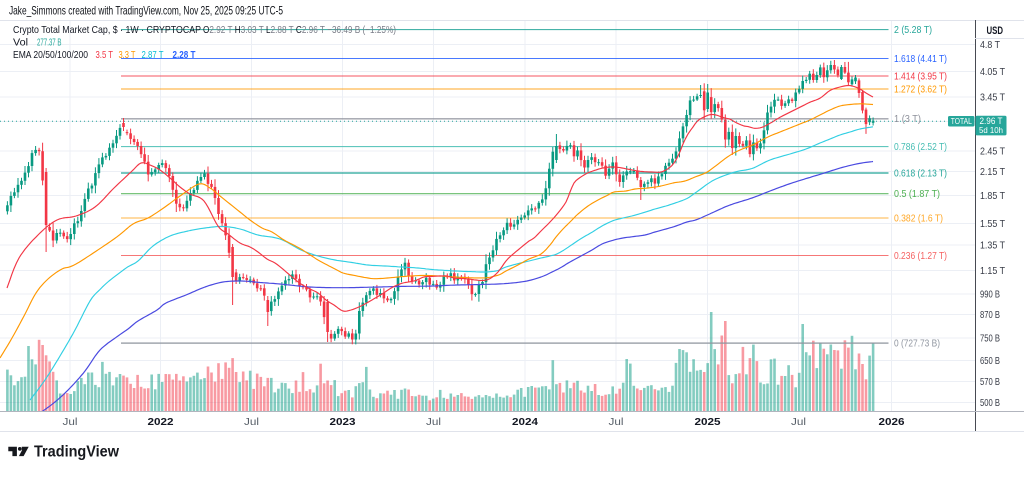 This screenshot has height=478, width=1024. What do you see at coordinates (990, 361) in the screenshot?
I see `svg-text: 650 B` at bounding box center [990, 361].